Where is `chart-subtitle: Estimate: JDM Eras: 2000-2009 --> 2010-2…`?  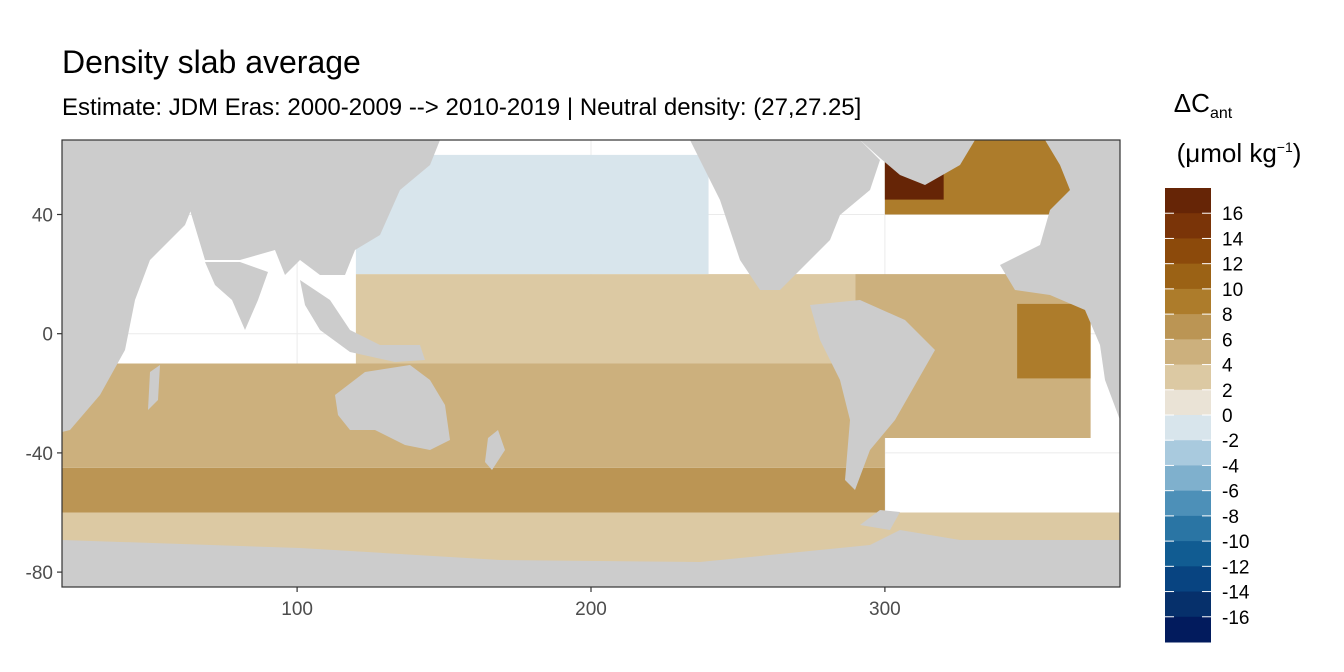 chart-subtitle: Estimate: JDM Eras: 2000-2009 --> 2010-2… is located at coordinates (462, 107).